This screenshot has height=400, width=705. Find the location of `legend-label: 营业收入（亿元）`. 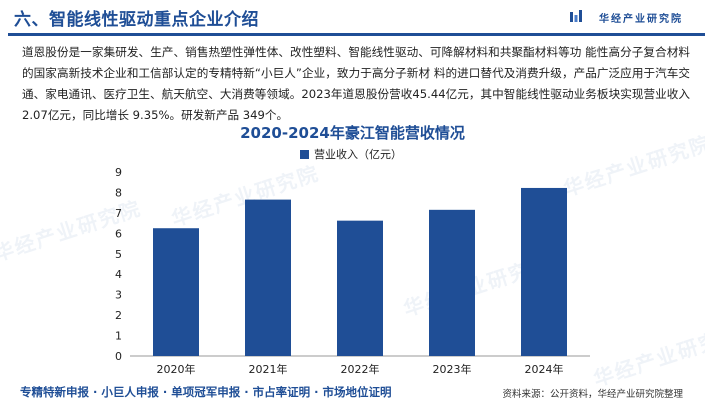

legend-label: 营业收入（亿元） is located at coordinates (358, 154).